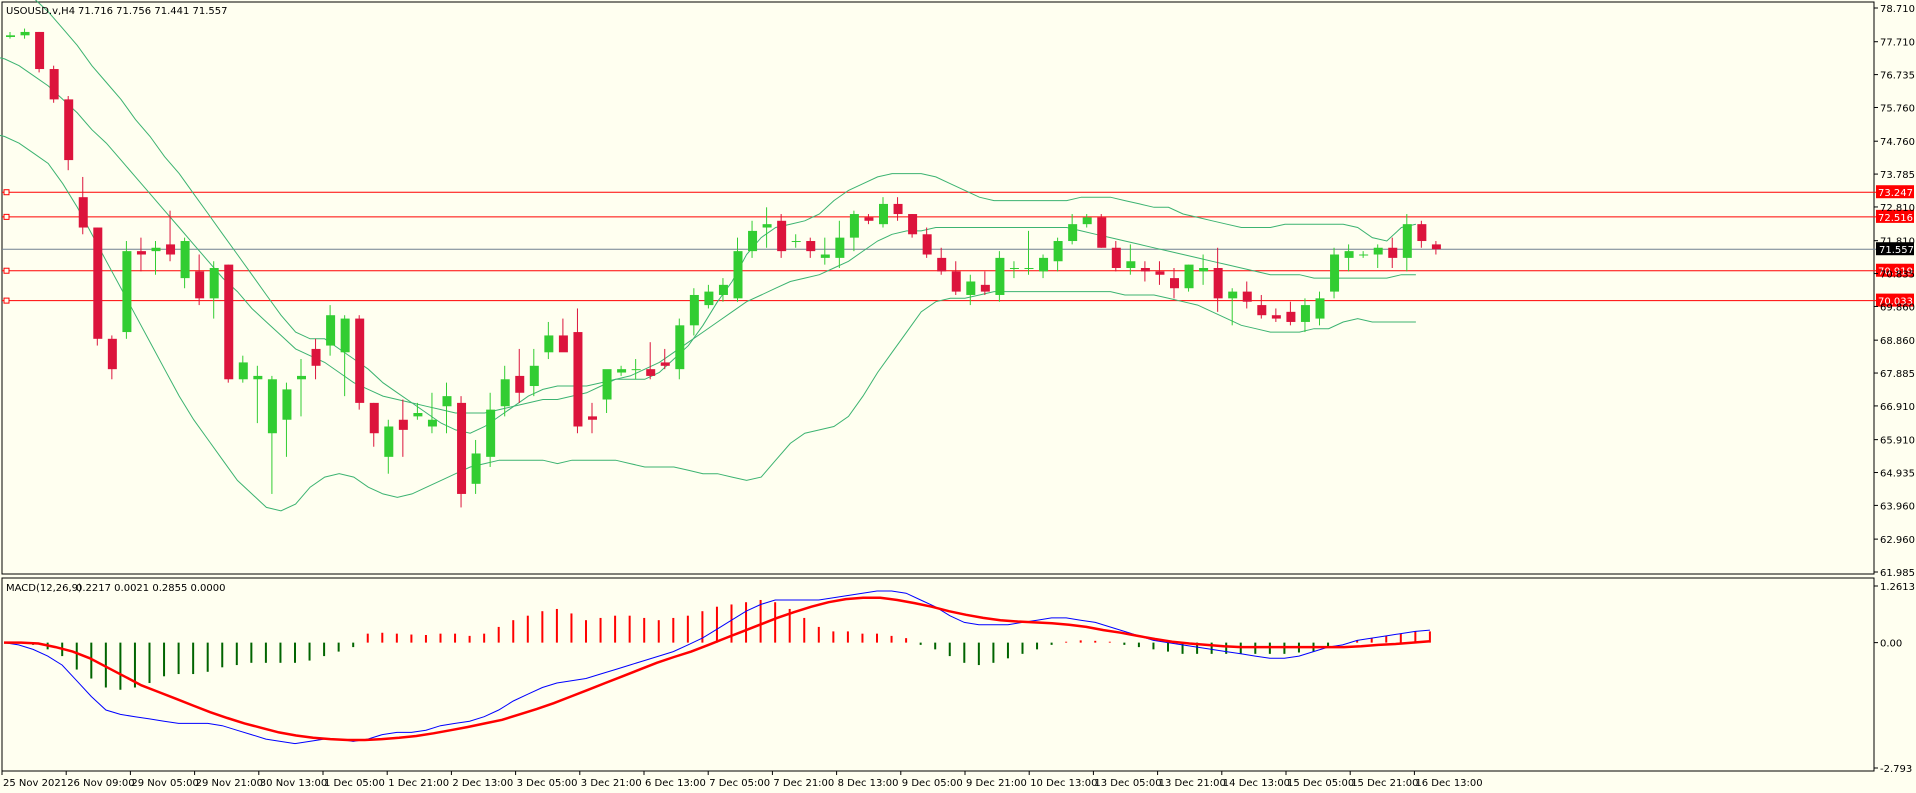 The image size is (1916, 793). I want to click on price-tick-label: 71.810, so click(1897, 242).